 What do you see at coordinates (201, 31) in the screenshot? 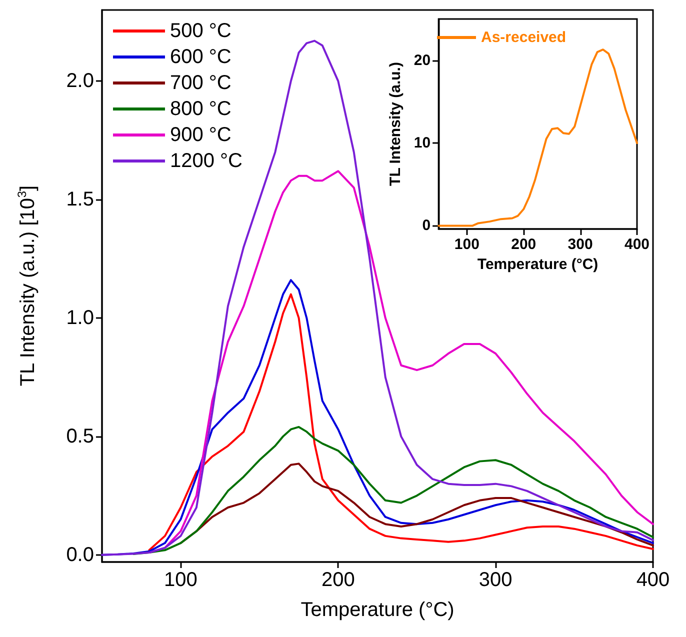
I see `legend-label: 500 °C` at bounding box center [201, 31].